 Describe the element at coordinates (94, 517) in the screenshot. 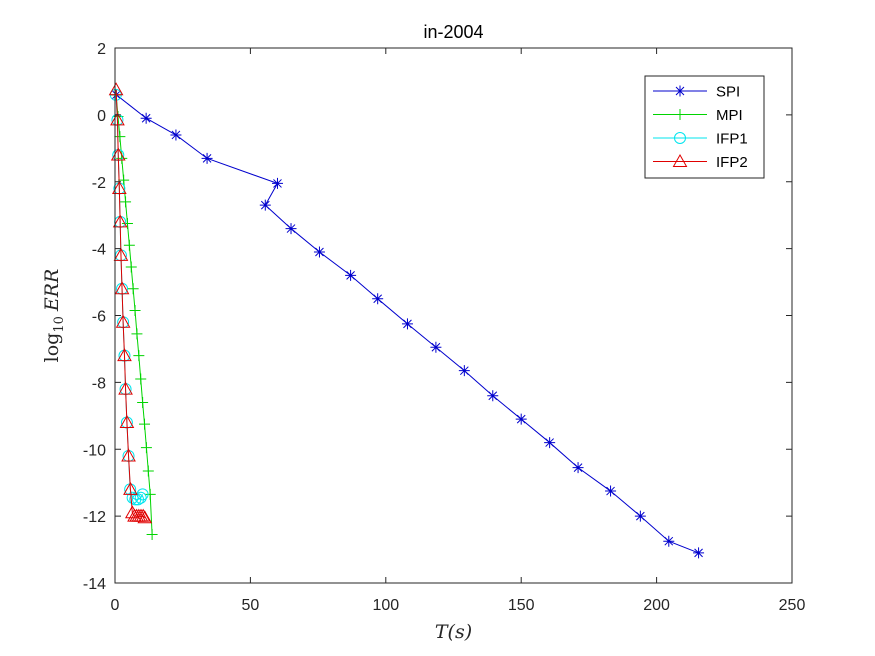

I see `y-tick-label: -12` at that location.